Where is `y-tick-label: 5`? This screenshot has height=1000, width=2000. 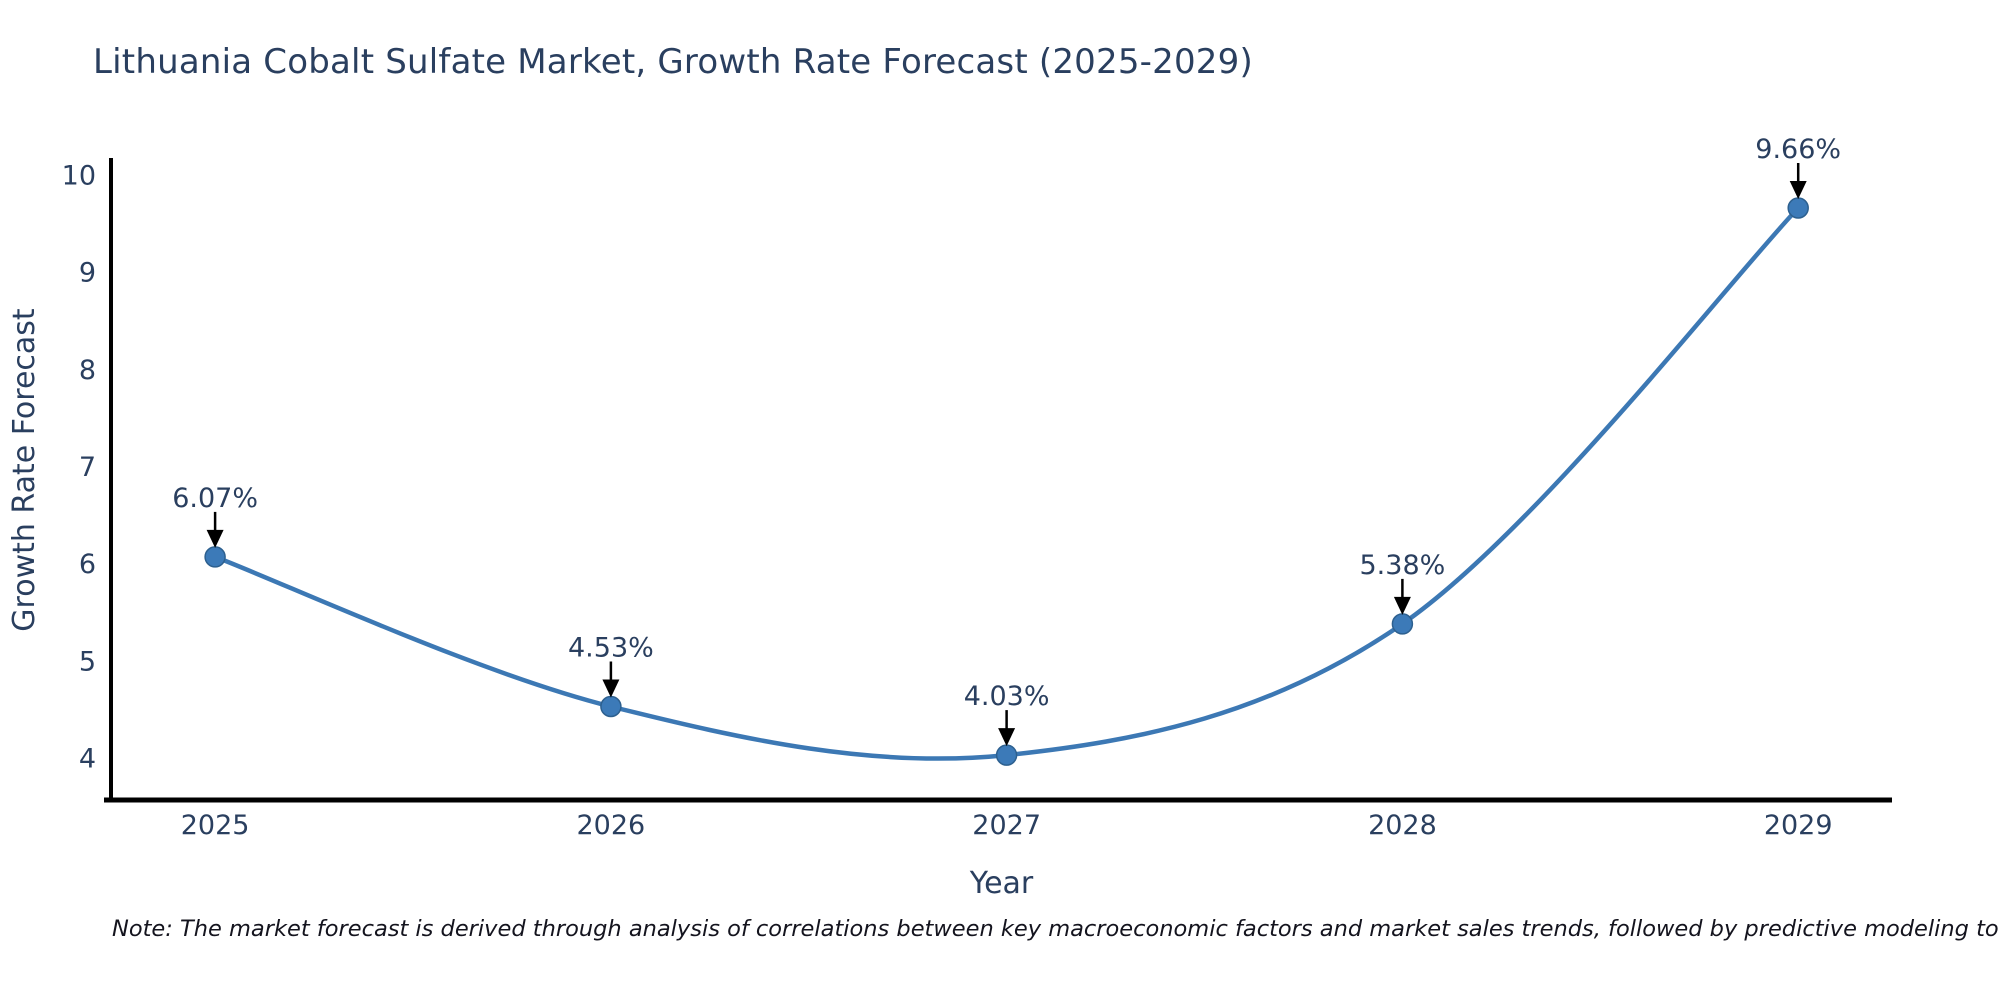
y-tick-label: 5 is located at coordinates (87, 661).